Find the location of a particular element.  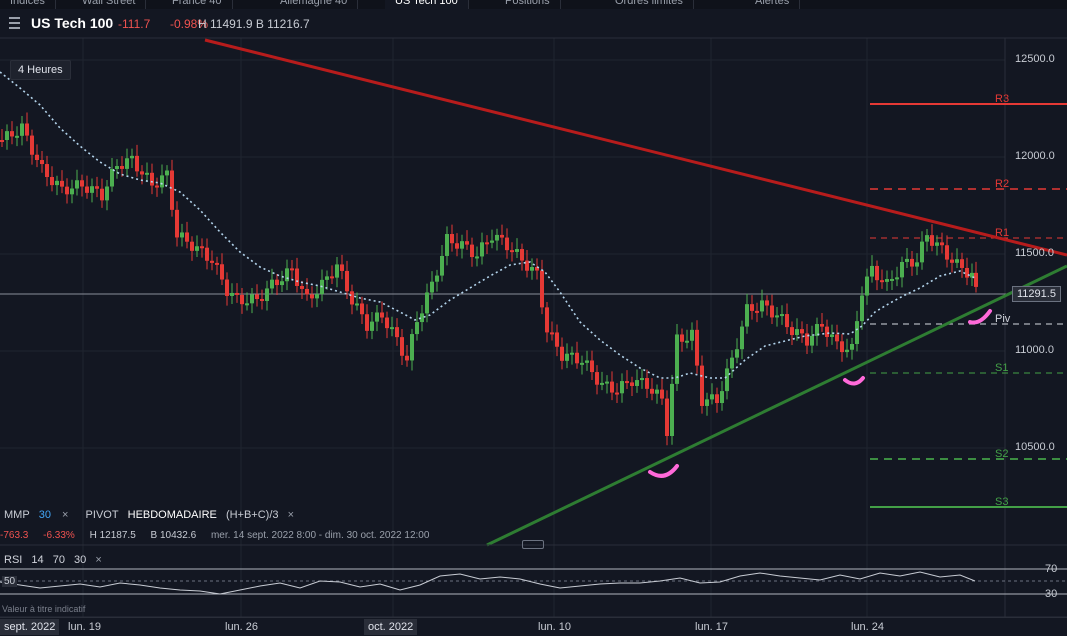

price-change: -111.7 is located at coordinates (134, 24).